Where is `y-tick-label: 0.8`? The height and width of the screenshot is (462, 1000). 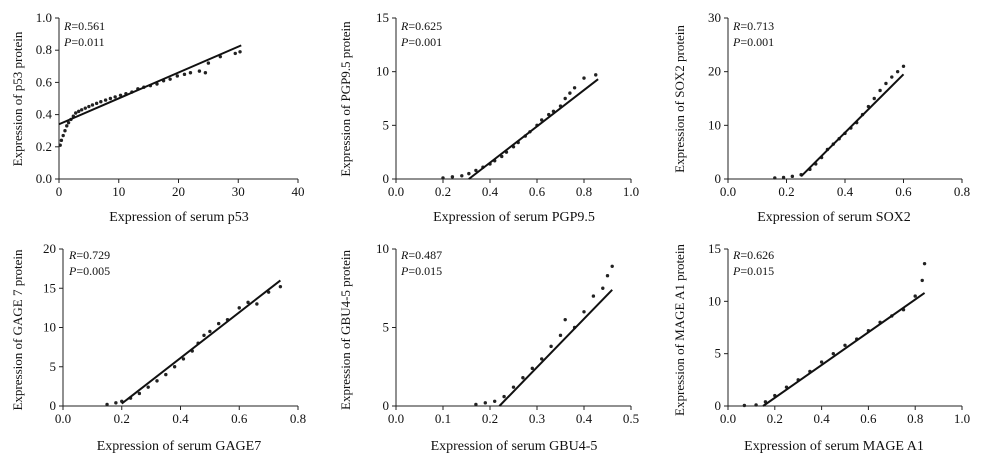
y-tick-label: 0.8 is located at coordinates (44, 49).